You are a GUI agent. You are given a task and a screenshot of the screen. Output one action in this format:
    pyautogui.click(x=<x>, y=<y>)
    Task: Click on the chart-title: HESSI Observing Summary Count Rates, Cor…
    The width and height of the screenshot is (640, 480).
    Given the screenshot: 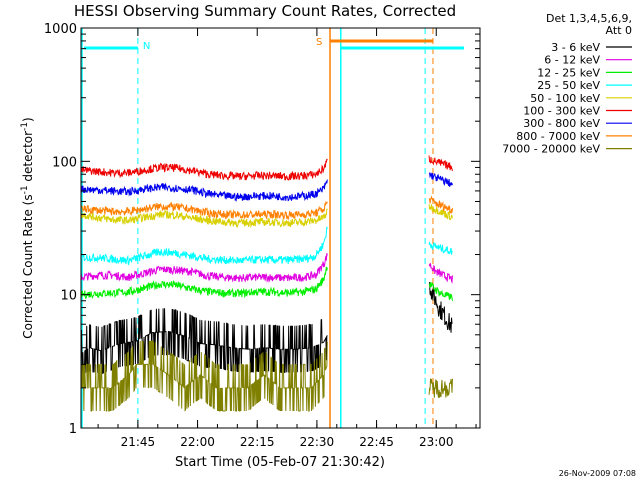 What is the action you would take?
    pyautogui.click(x=265, y=11)
    